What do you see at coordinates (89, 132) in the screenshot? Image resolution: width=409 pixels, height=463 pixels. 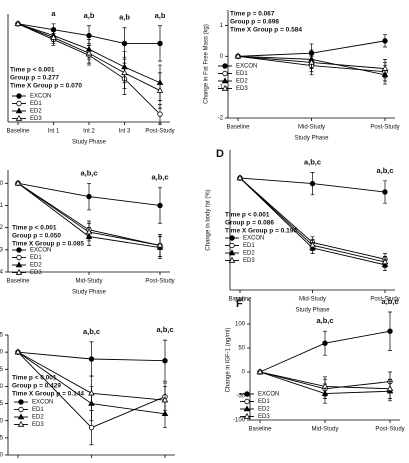 I see `x-tick-label: Int 2` at bounding box center [89, 132].